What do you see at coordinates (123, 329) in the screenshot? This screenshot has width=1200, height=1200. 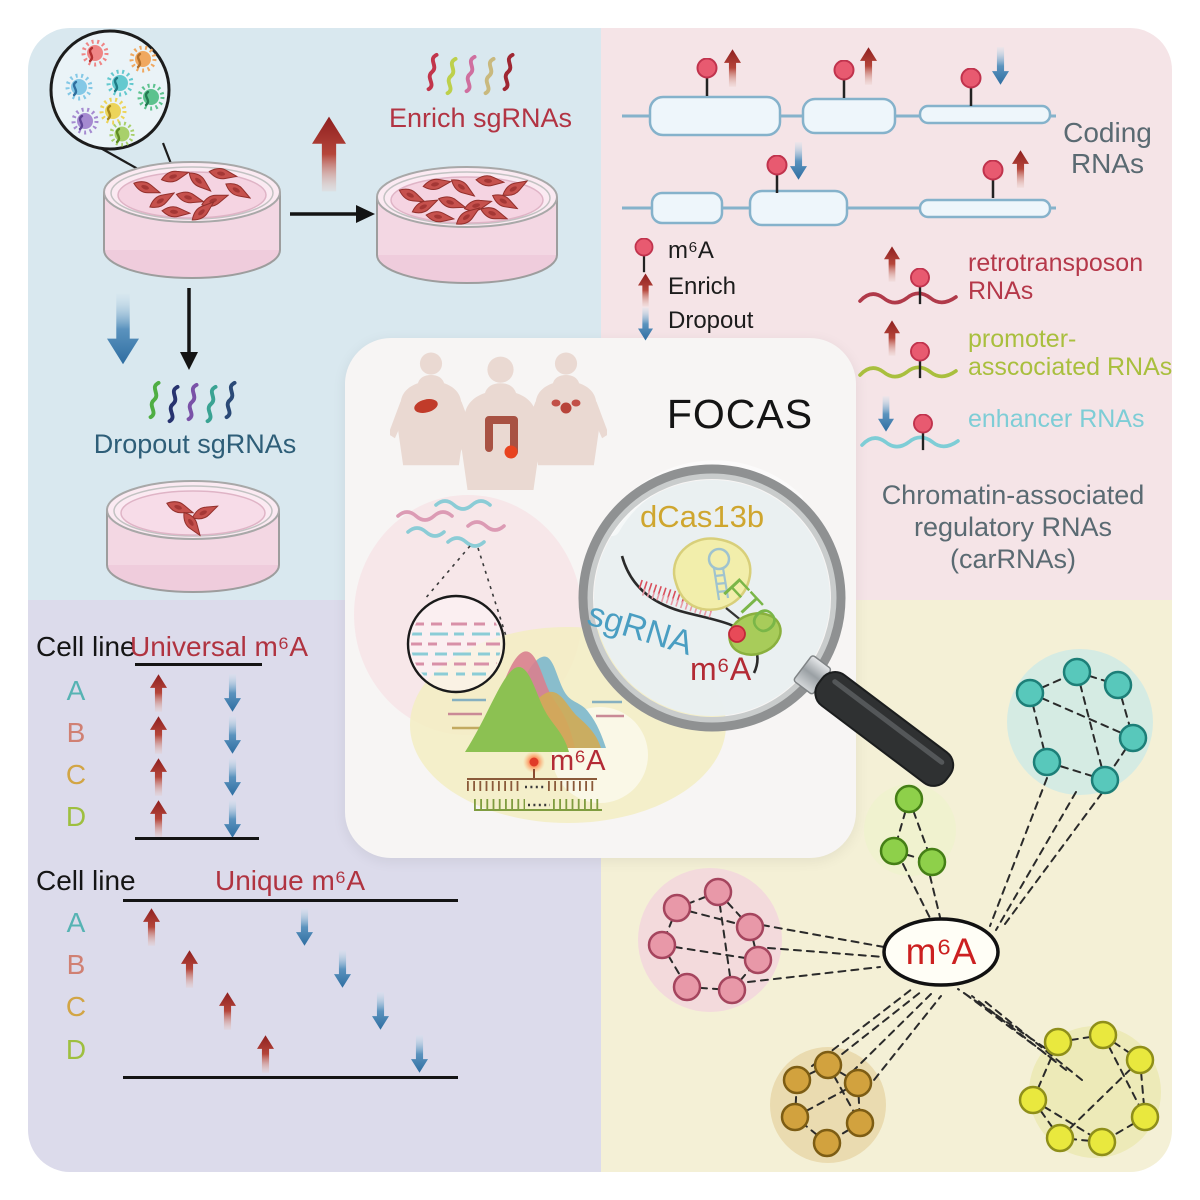 I see `dropout-arrow-icon` at bounding box center [123, 329].